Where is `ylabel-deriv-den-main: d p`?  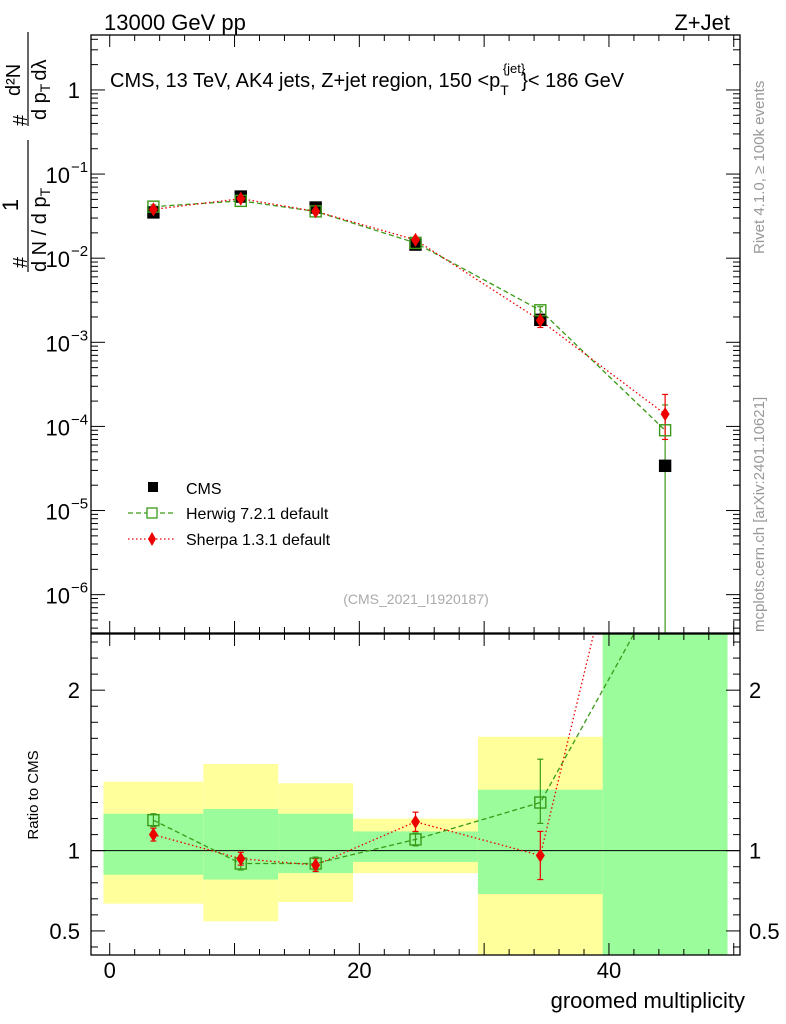
ylabel-deriv-den-main: d p is located at coordinates (40, 106).